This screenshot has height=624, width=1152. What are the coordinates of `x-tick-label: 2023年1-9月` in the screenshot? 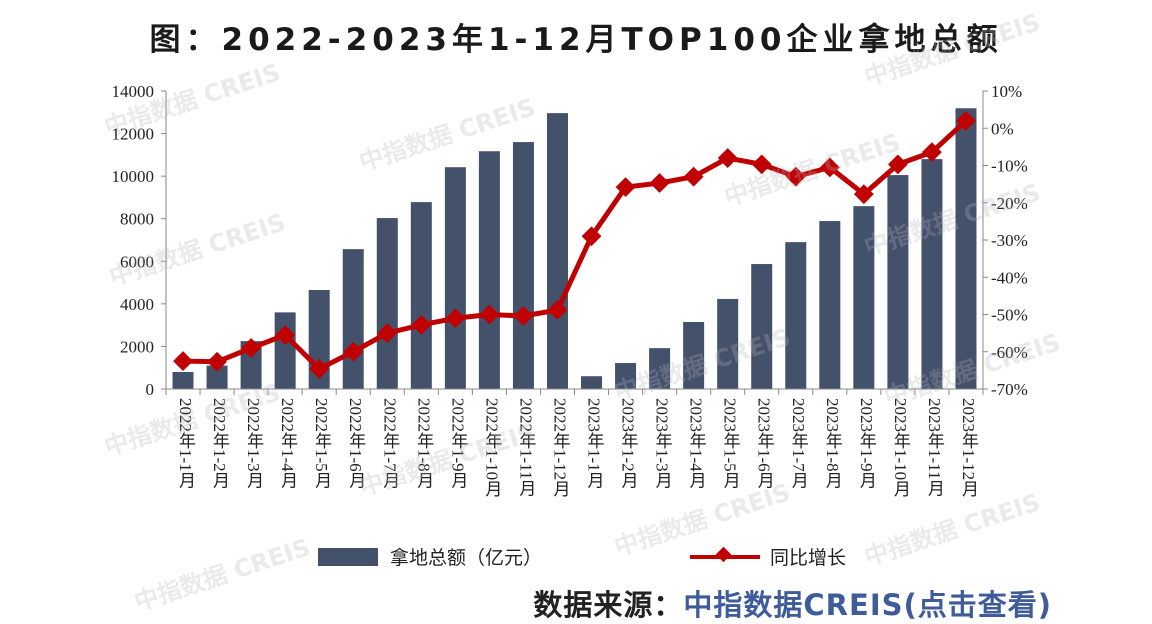 It's located at (866, 443).